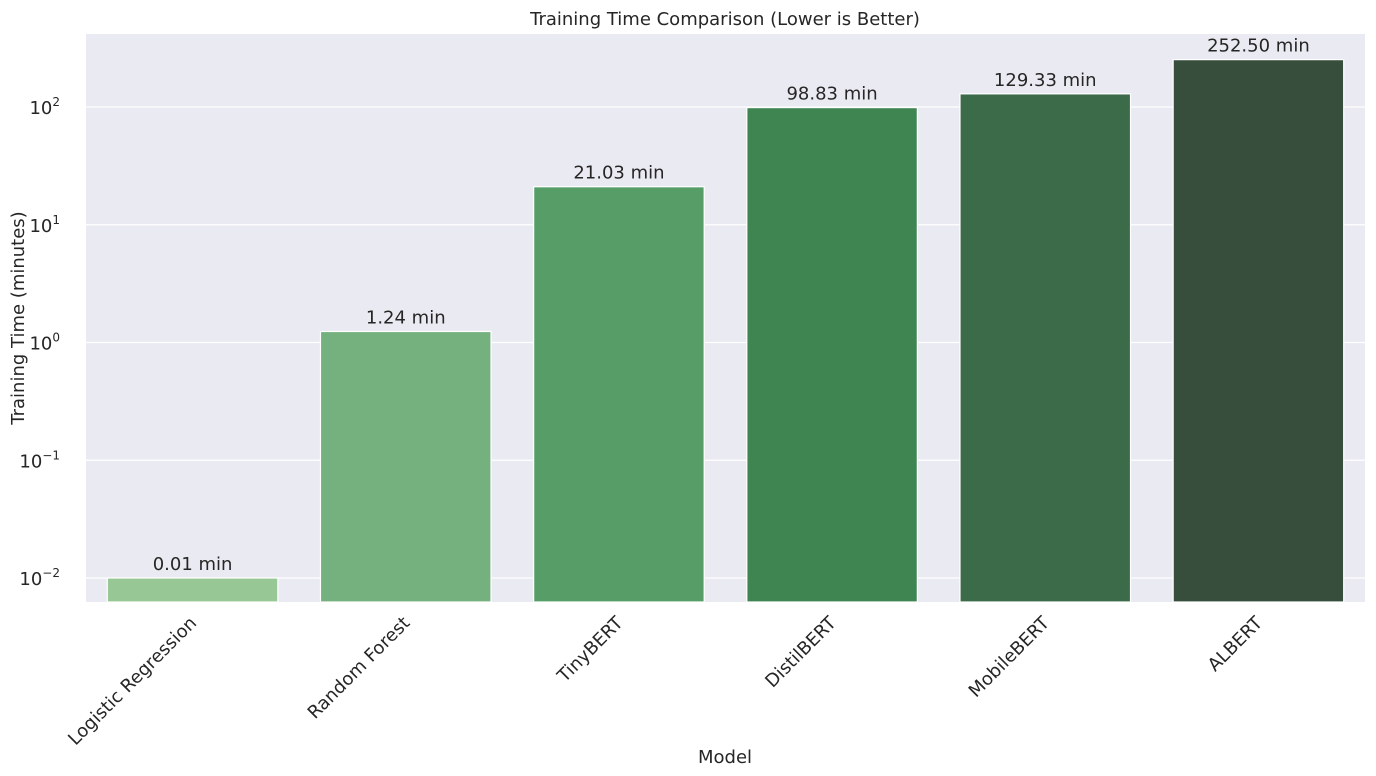 Image resolution: width=1376 pixels, height=776 pixels. Describe the element at coordinates (56, 220) in the screenshot. I see `y-tick-exponent: 1` at that location.